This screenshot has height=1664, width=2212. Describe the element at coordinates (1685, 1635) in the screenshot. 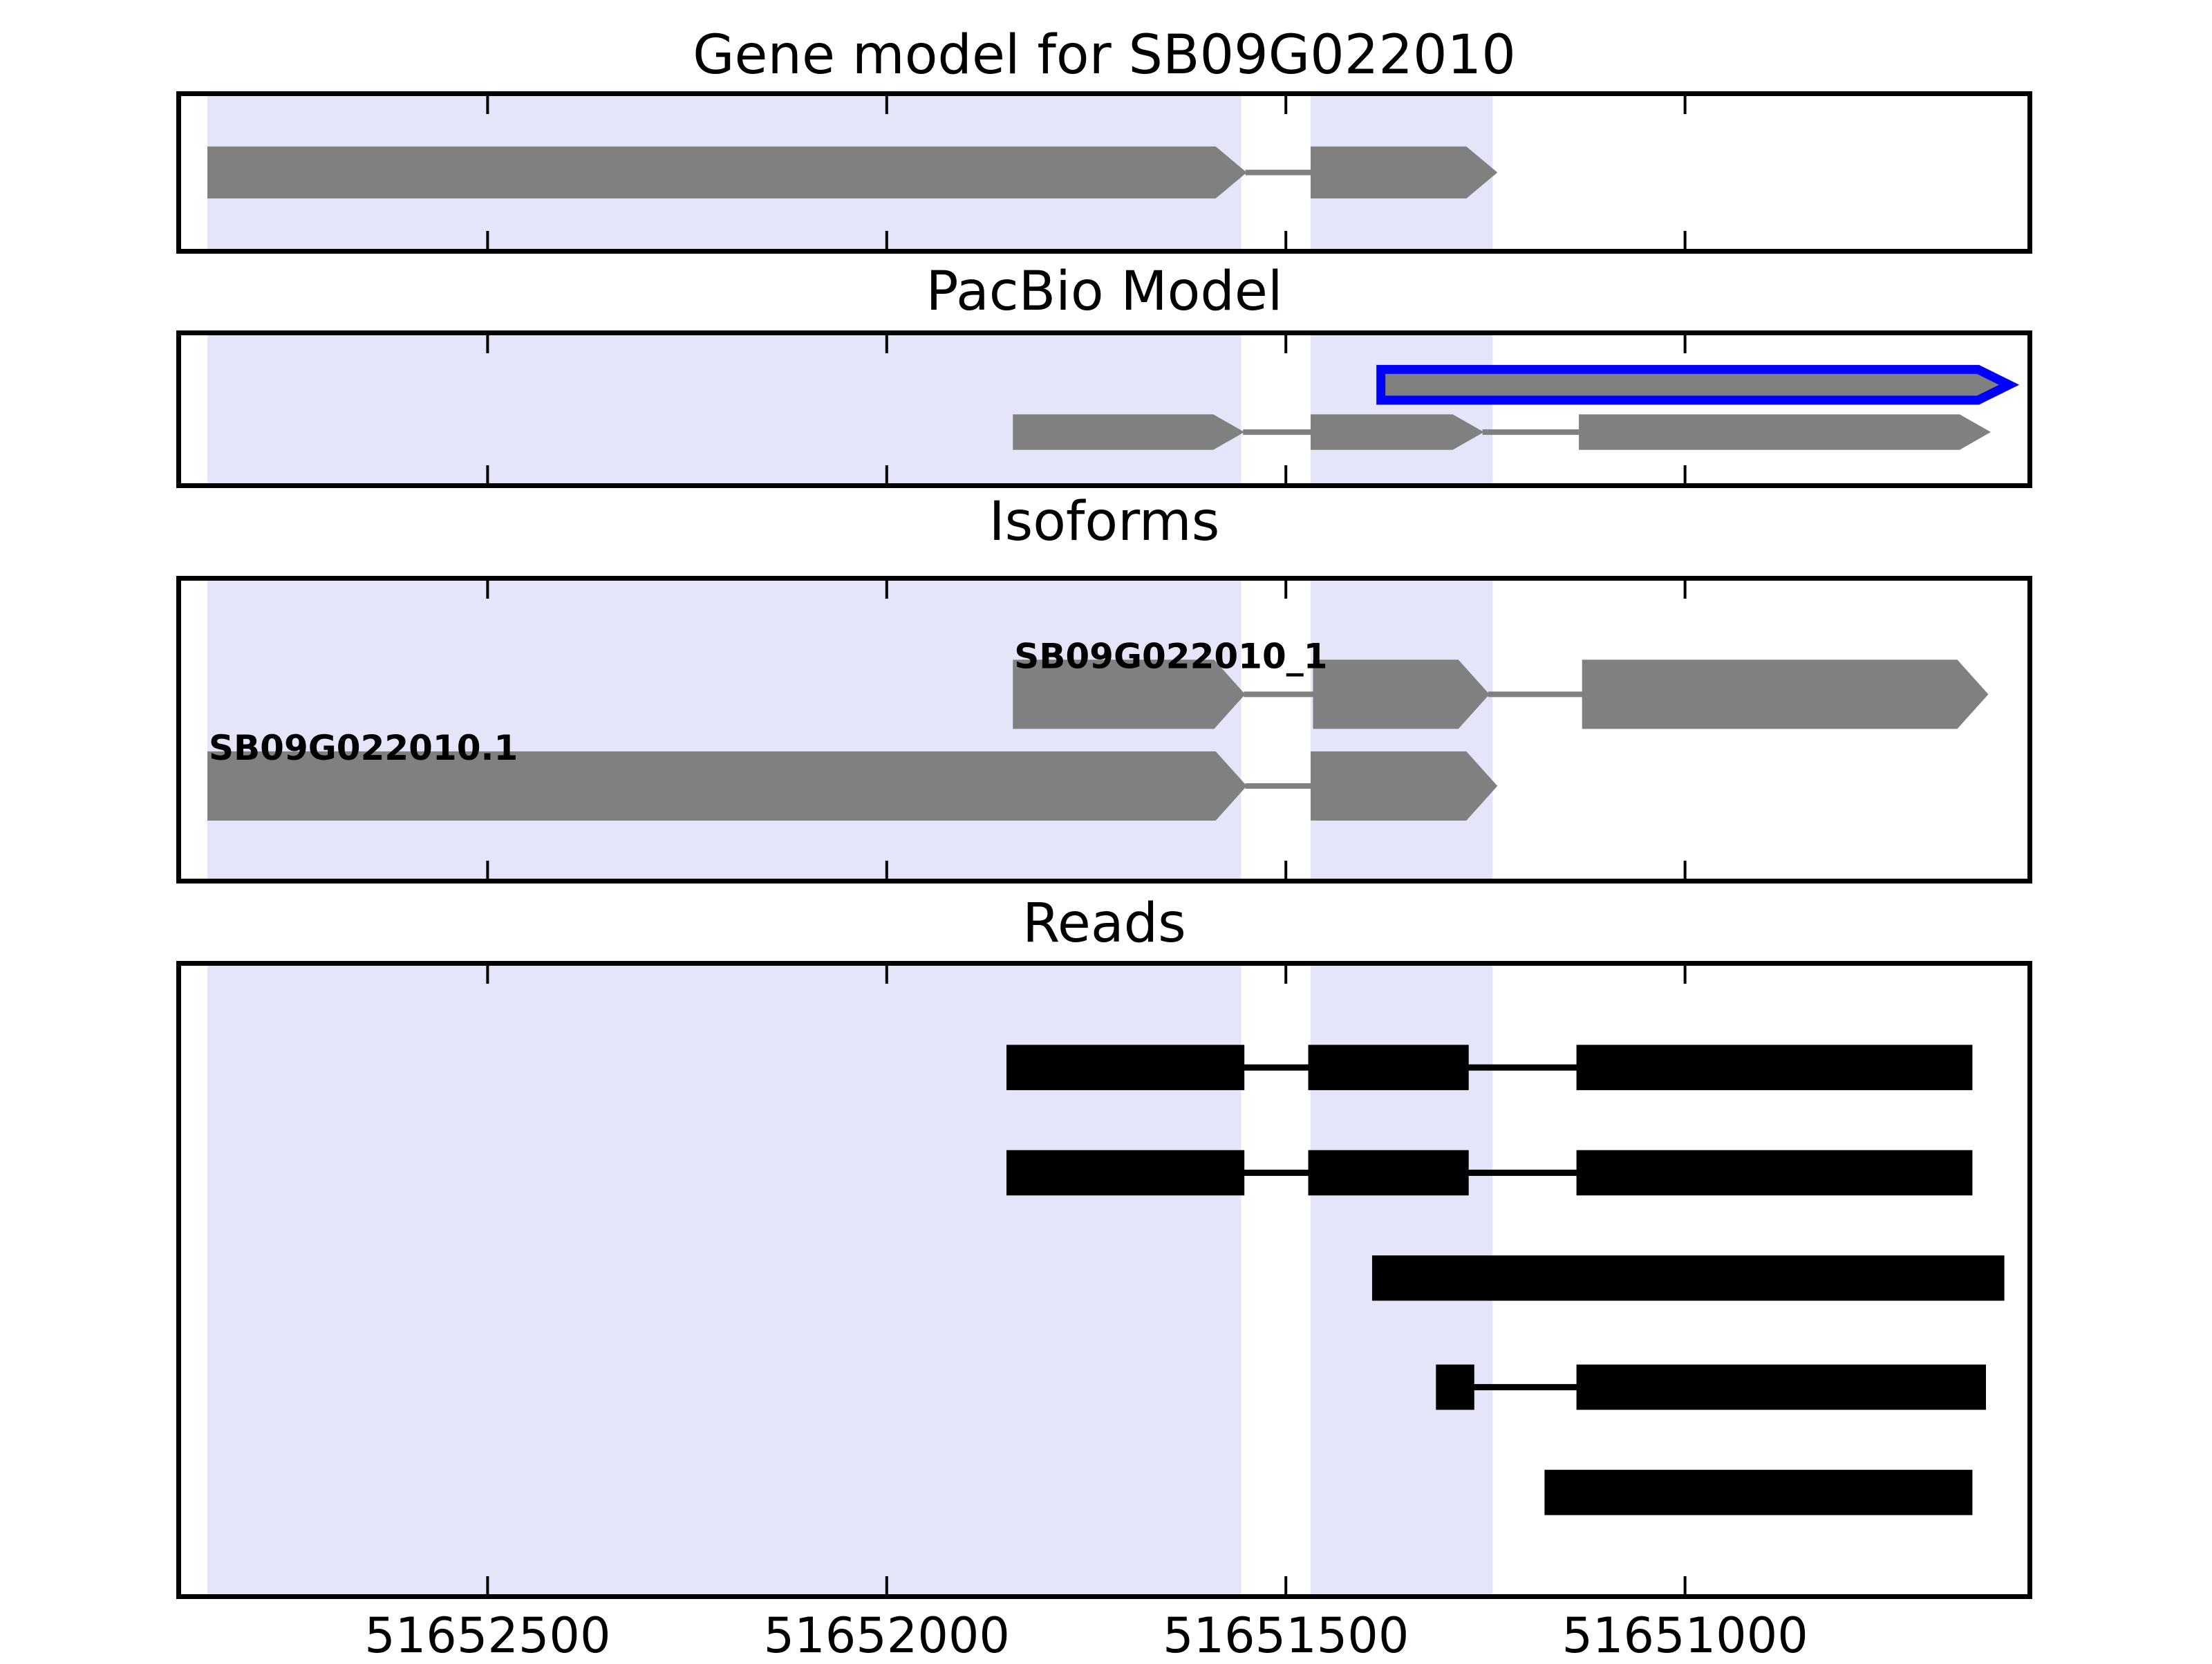

I see `axis-tick-label: 51651000` at that location.